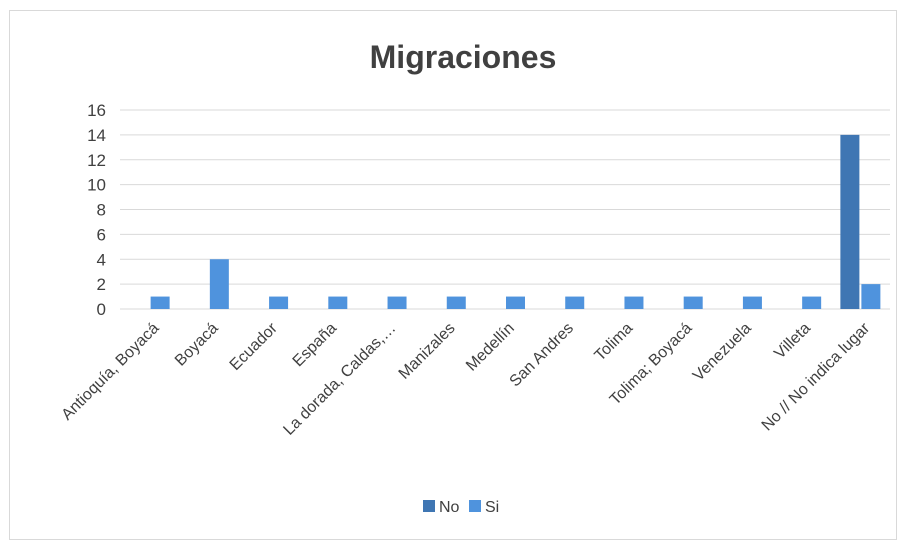  What do you see at coordinates (542, 355) in the screenshot?
I see `x-tick-label: San Andres` at bounding box center [542, 355].